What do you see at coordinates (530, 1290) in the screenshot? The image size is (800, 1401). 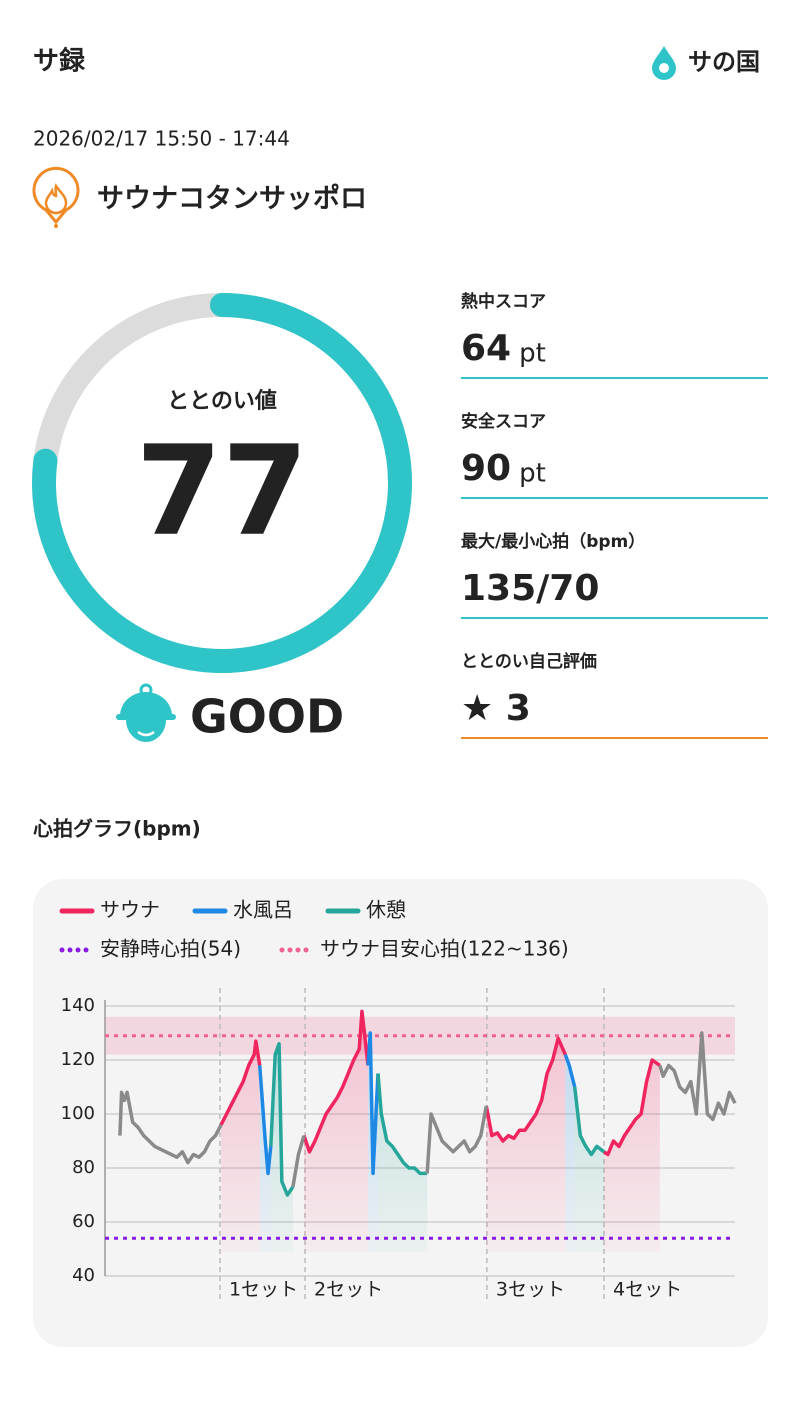 I see `set-label: 3セット` at bounding box center [530, 1290].